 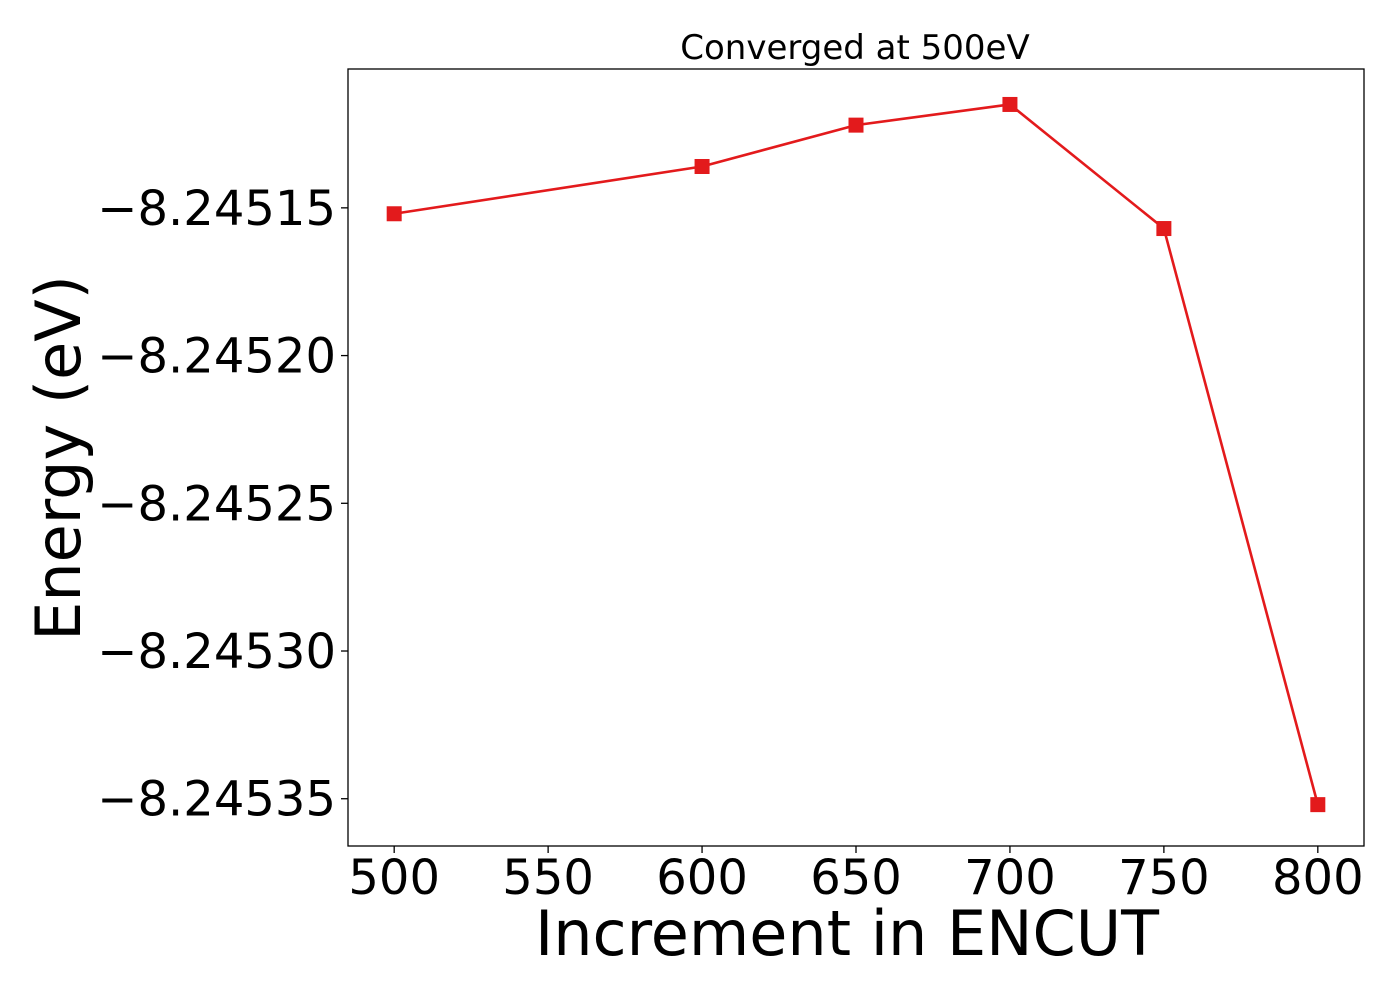 What do you see at coordinates (847, 933) in the screenshot?
I see `x-axis-label: Increment in ENCUT` at bounding box center [847, 933].